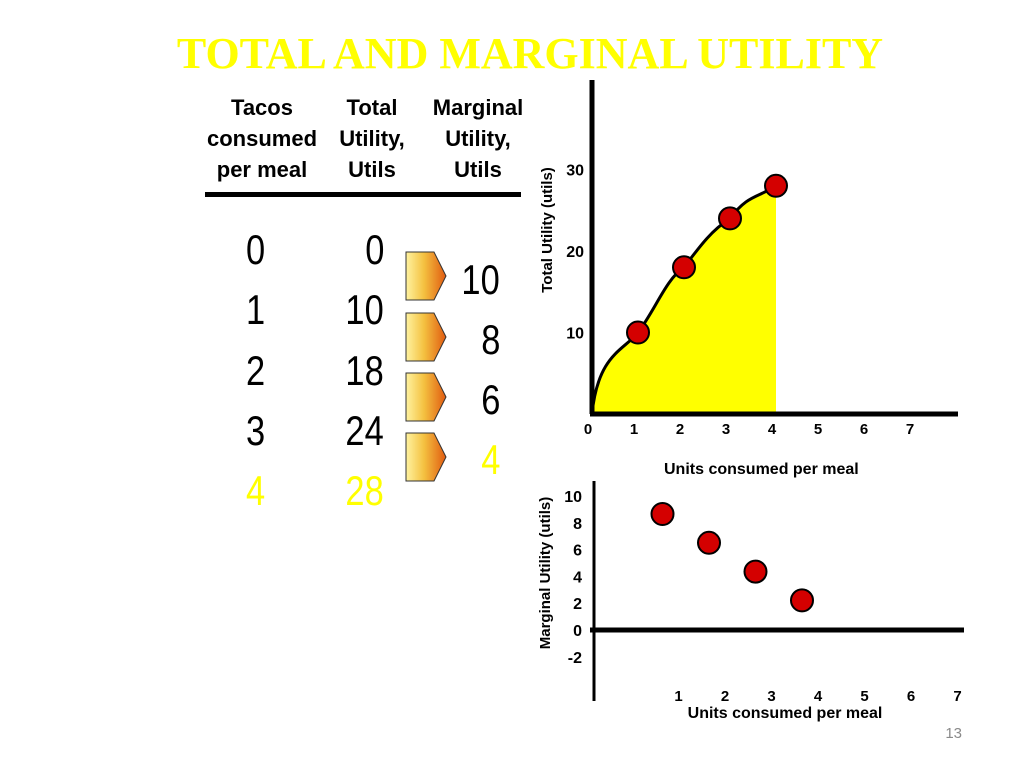 This screenshot has height=768, width=1024. Describe the element at coordinates (478, 138) in the screenshot. I see `header-marginal-utility: Marginal Utility, Utils` at that location.